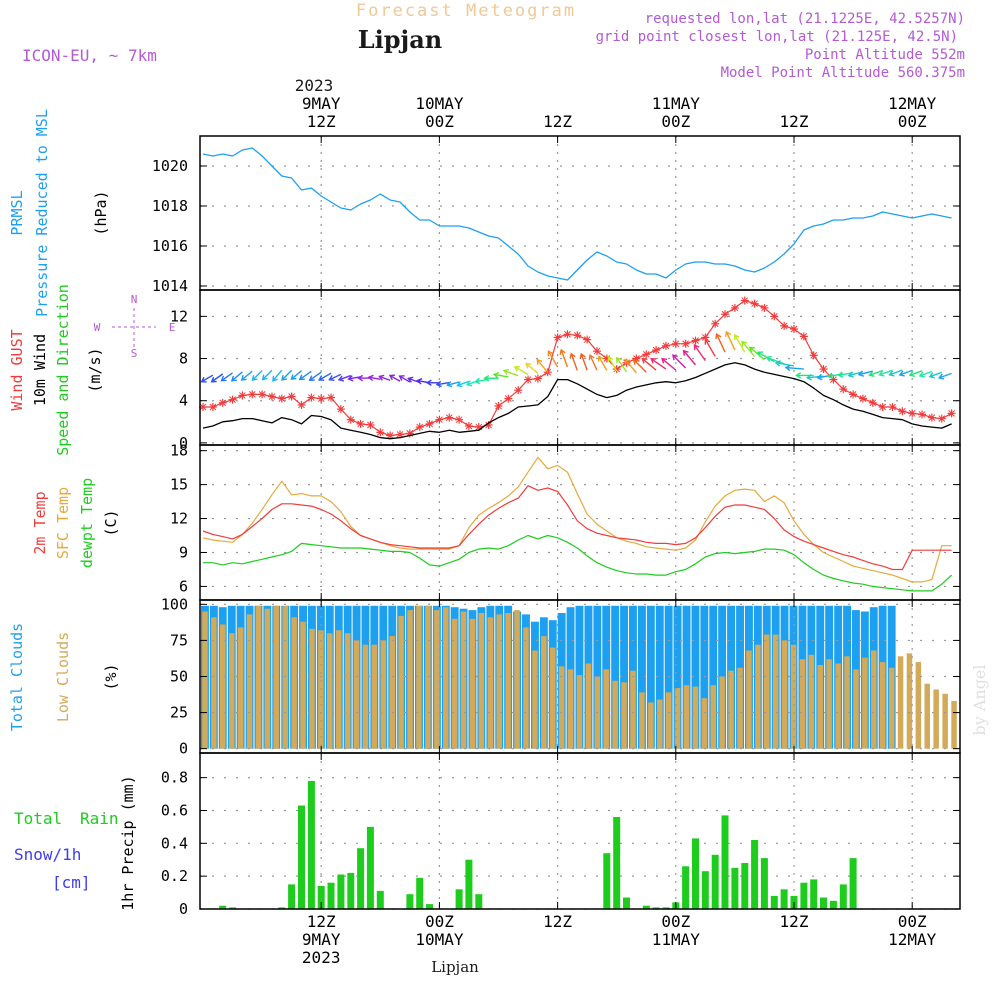 The image size is (1000, 1000). Describe the element at coordinates (580, 367) in the screenshot. I see `panel-frame-wind` at that location.